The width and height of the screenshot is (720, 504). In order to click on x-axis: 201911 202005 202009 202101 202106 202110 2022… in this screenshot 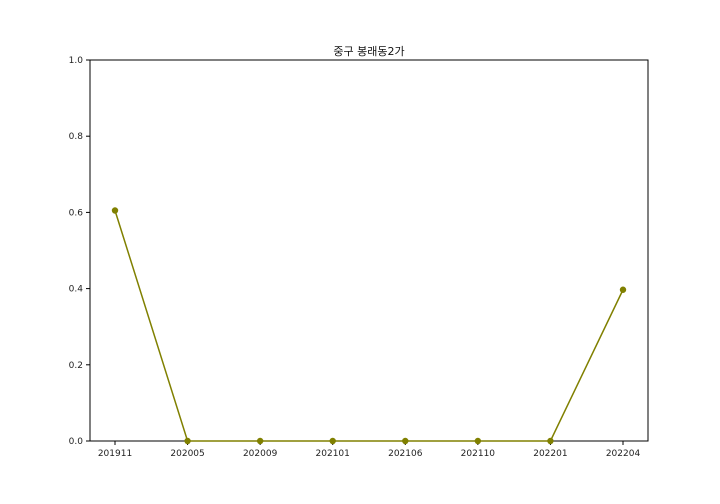, I will do `click(369, 450)`.